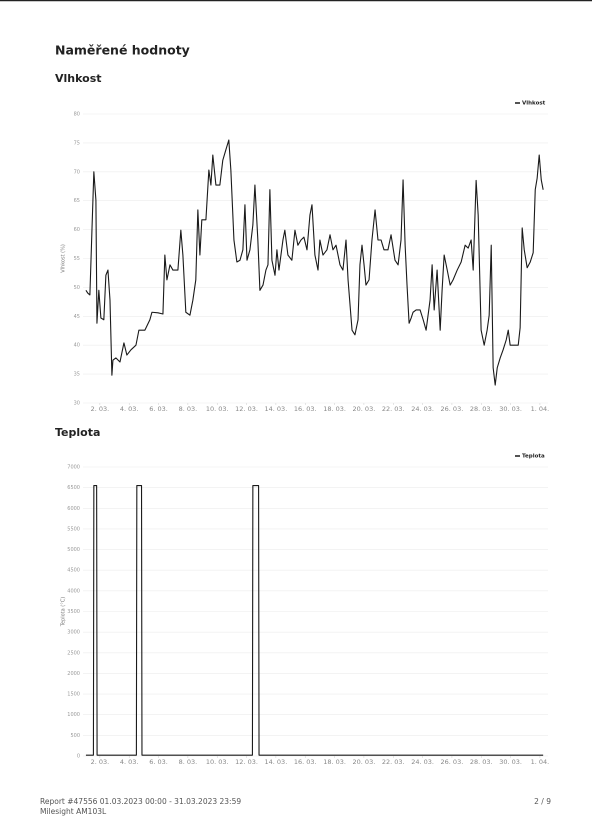 Image resolution: width=592 pixels, height=838 pixels. I want to click on y-tick-label: 500, so click(75, 736).